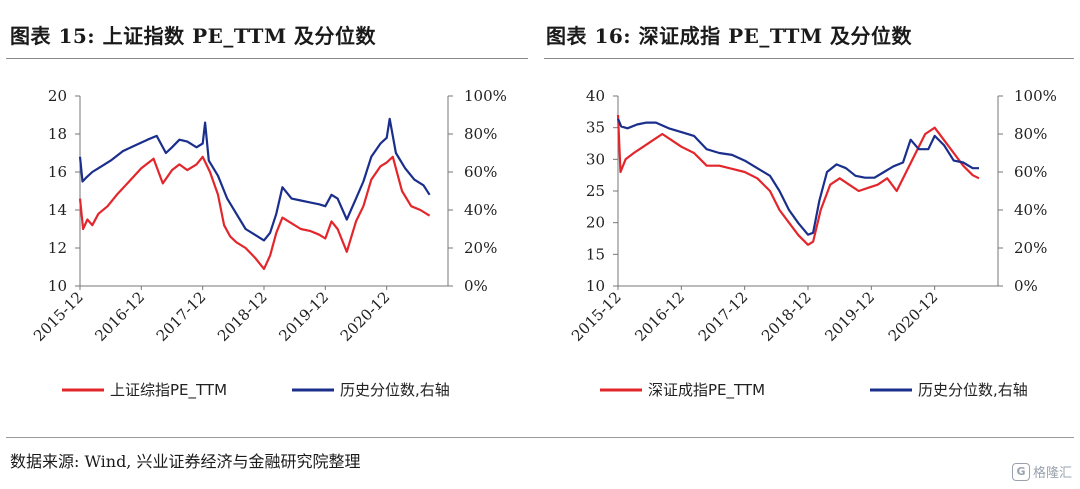 Image resolution: width=1080 pixels, height=489 pixels. What do you see at coordinates (540, 437) in the screenshot?
I see `footer-rule` at bounding box center [540, 437].